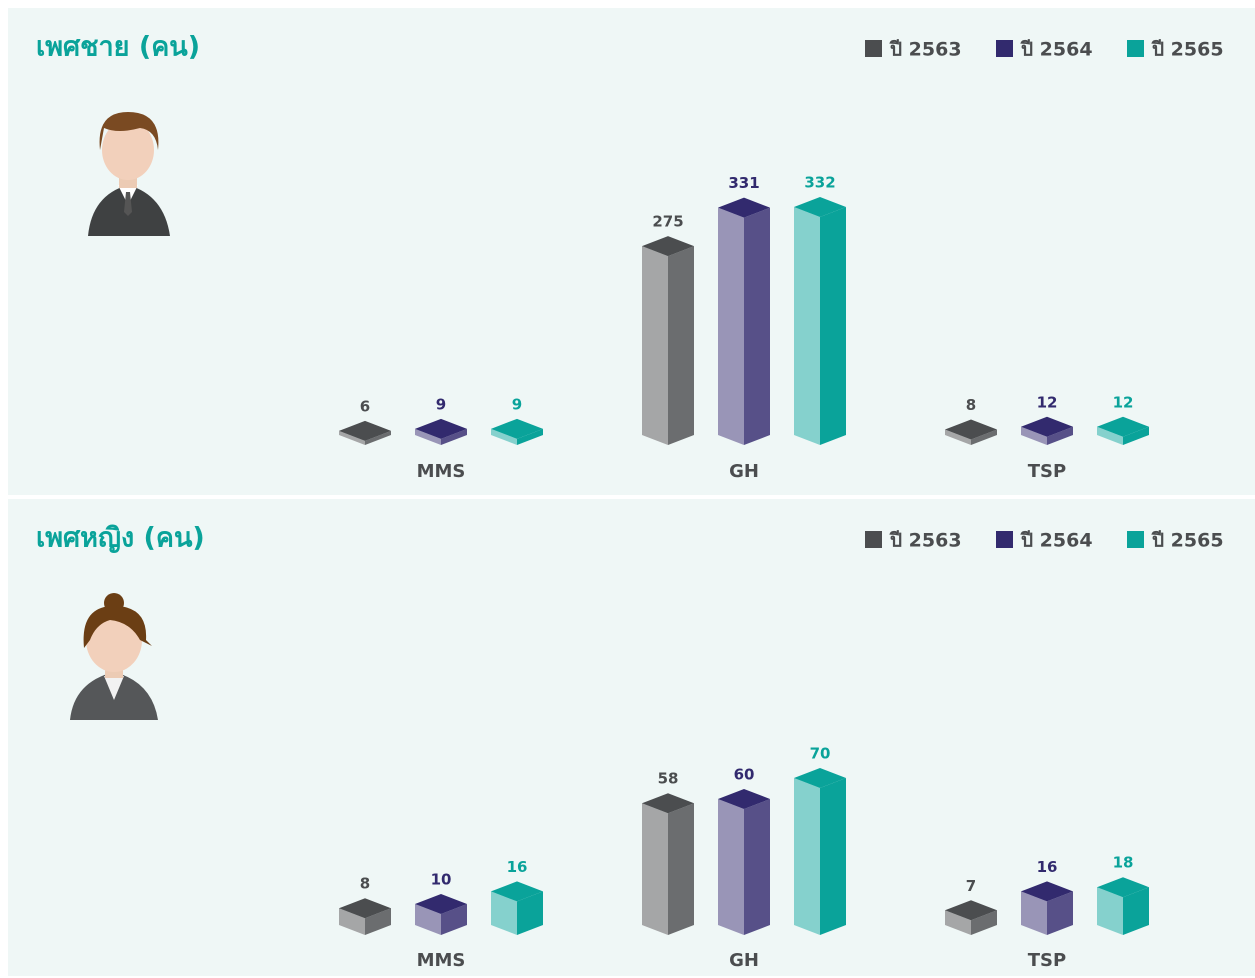 The height and width of the screenshot is (978, 1255). What do you see at coordinates (668, 779) in the screenshot?
I see `value-label: 58` at bounding box center [668, 779].